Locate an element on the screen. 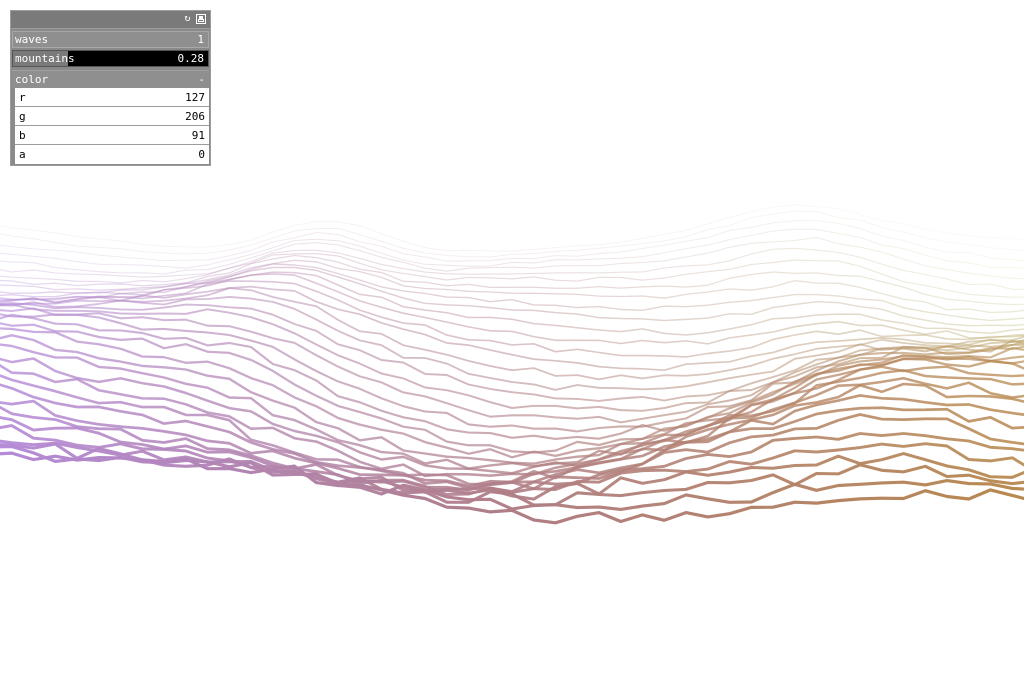 This screenshot has height=684, width=1024. mountains-slider-fill is located at coordinates (40, 58).